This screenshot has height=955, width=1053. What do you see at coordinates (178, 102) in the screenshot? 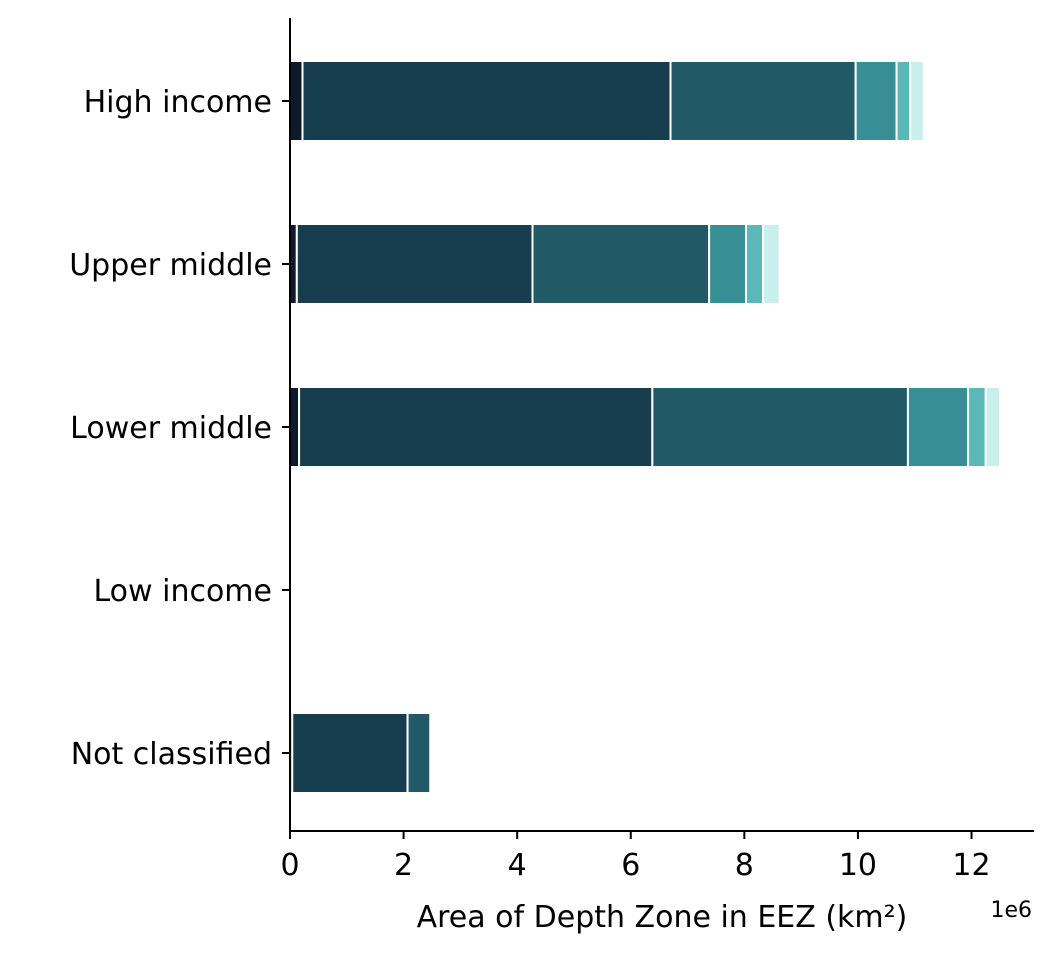
I see `y-tick-label: High income` at bounding box center [178, 102].